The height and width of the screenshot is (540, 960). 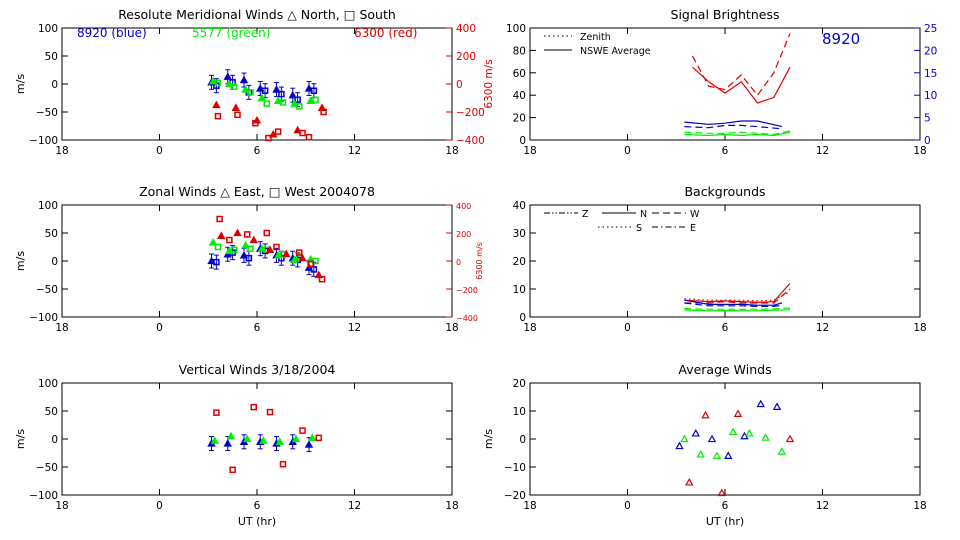 I want to click on inset-label: 8920, so click(x=841, y=39).